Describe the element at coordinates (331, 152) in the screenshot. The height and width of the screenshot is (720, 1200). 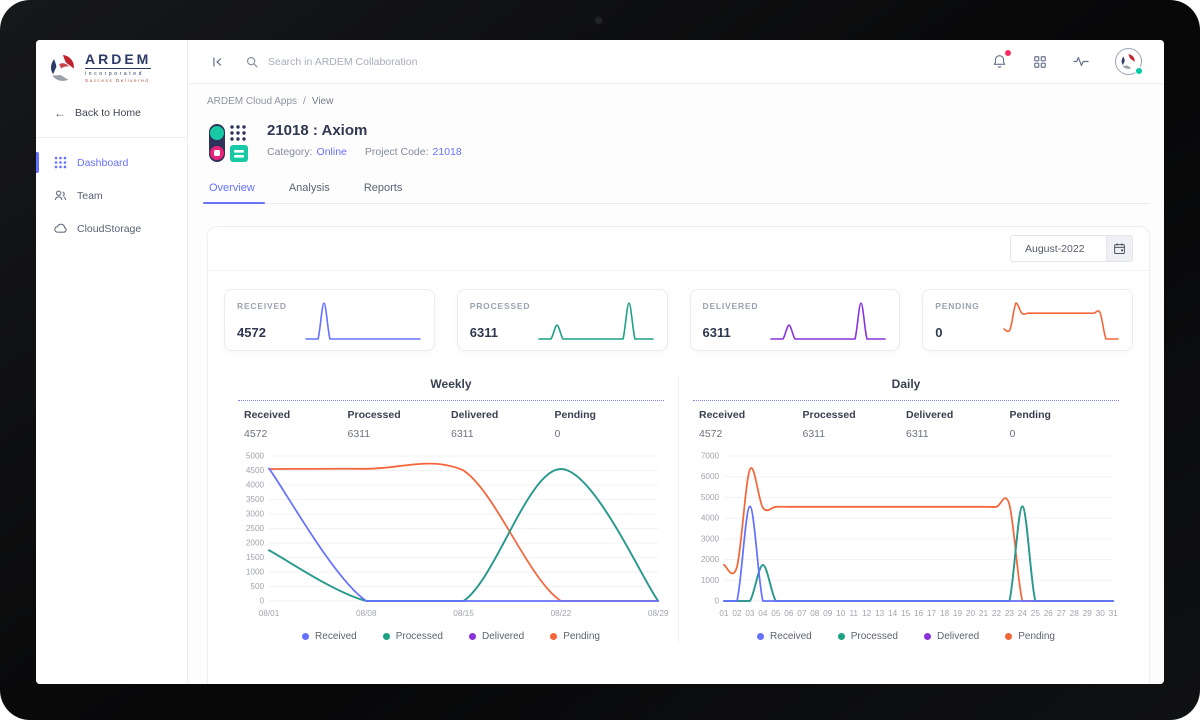
I see `category-value: Online` at that location.